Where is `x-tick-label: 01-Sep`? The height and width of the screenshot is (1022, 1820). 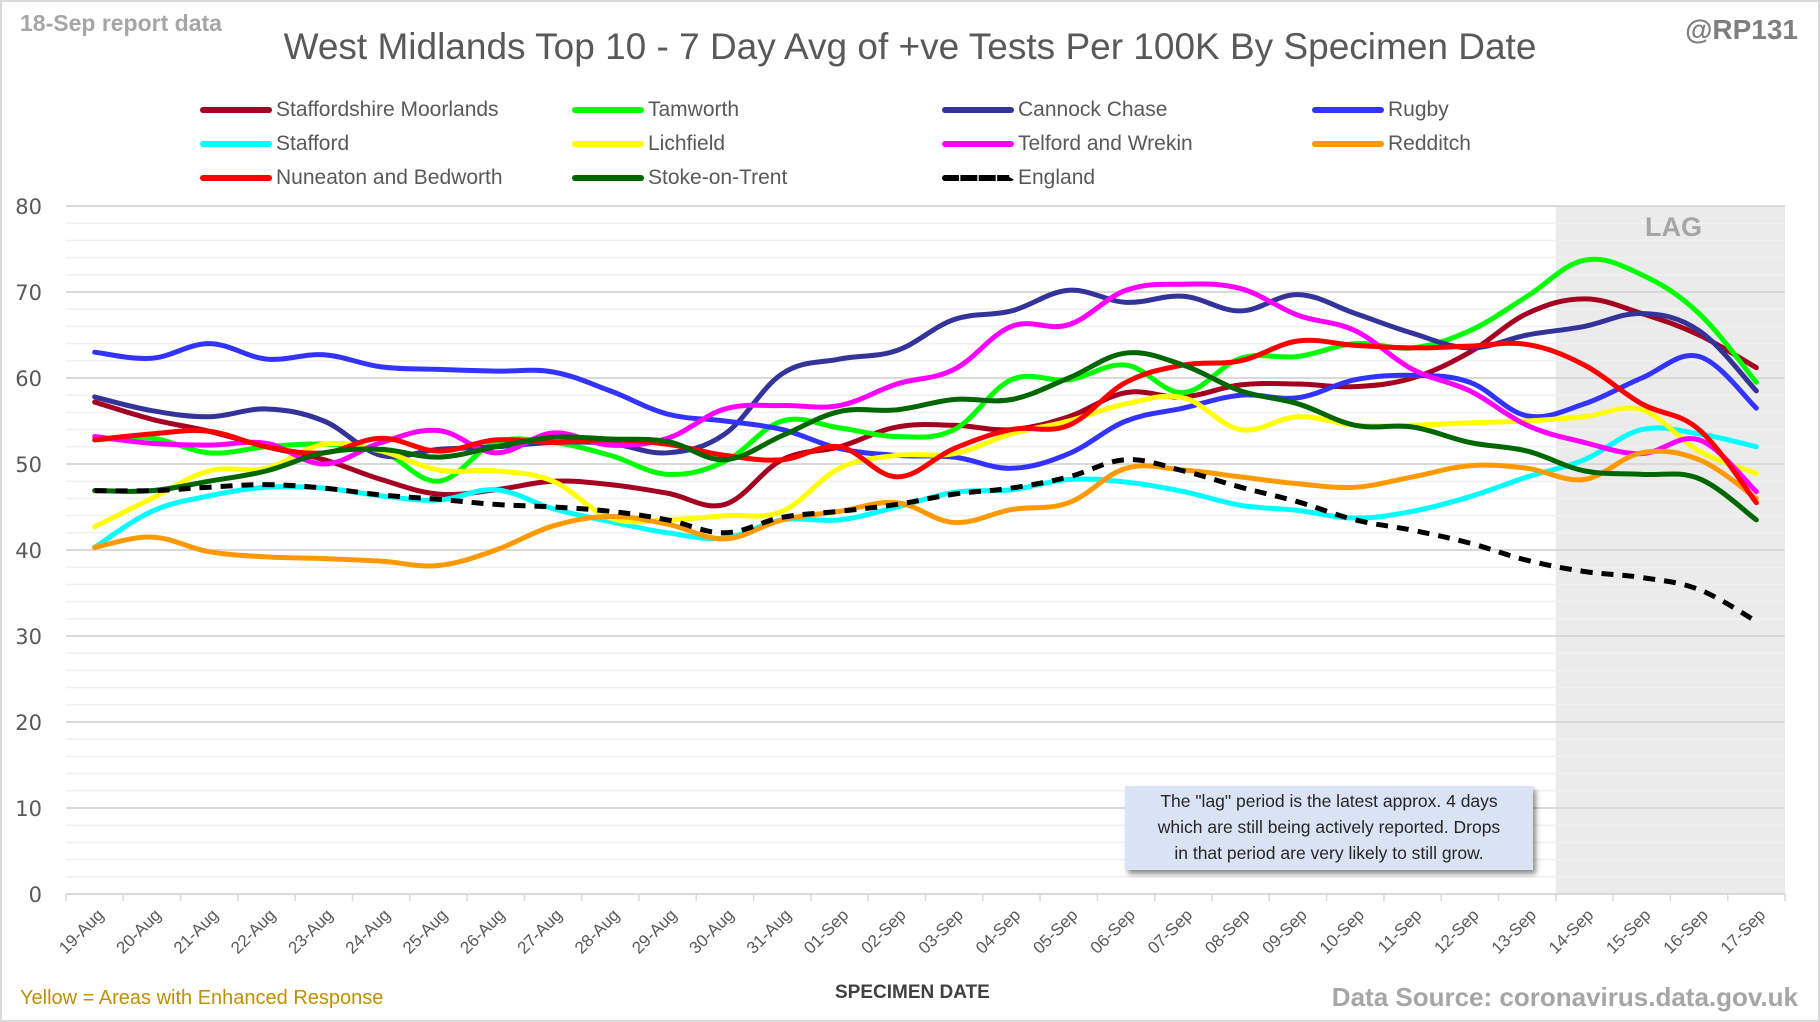
x-tick-label: 01-Sep is located at coordinates (826, 931).